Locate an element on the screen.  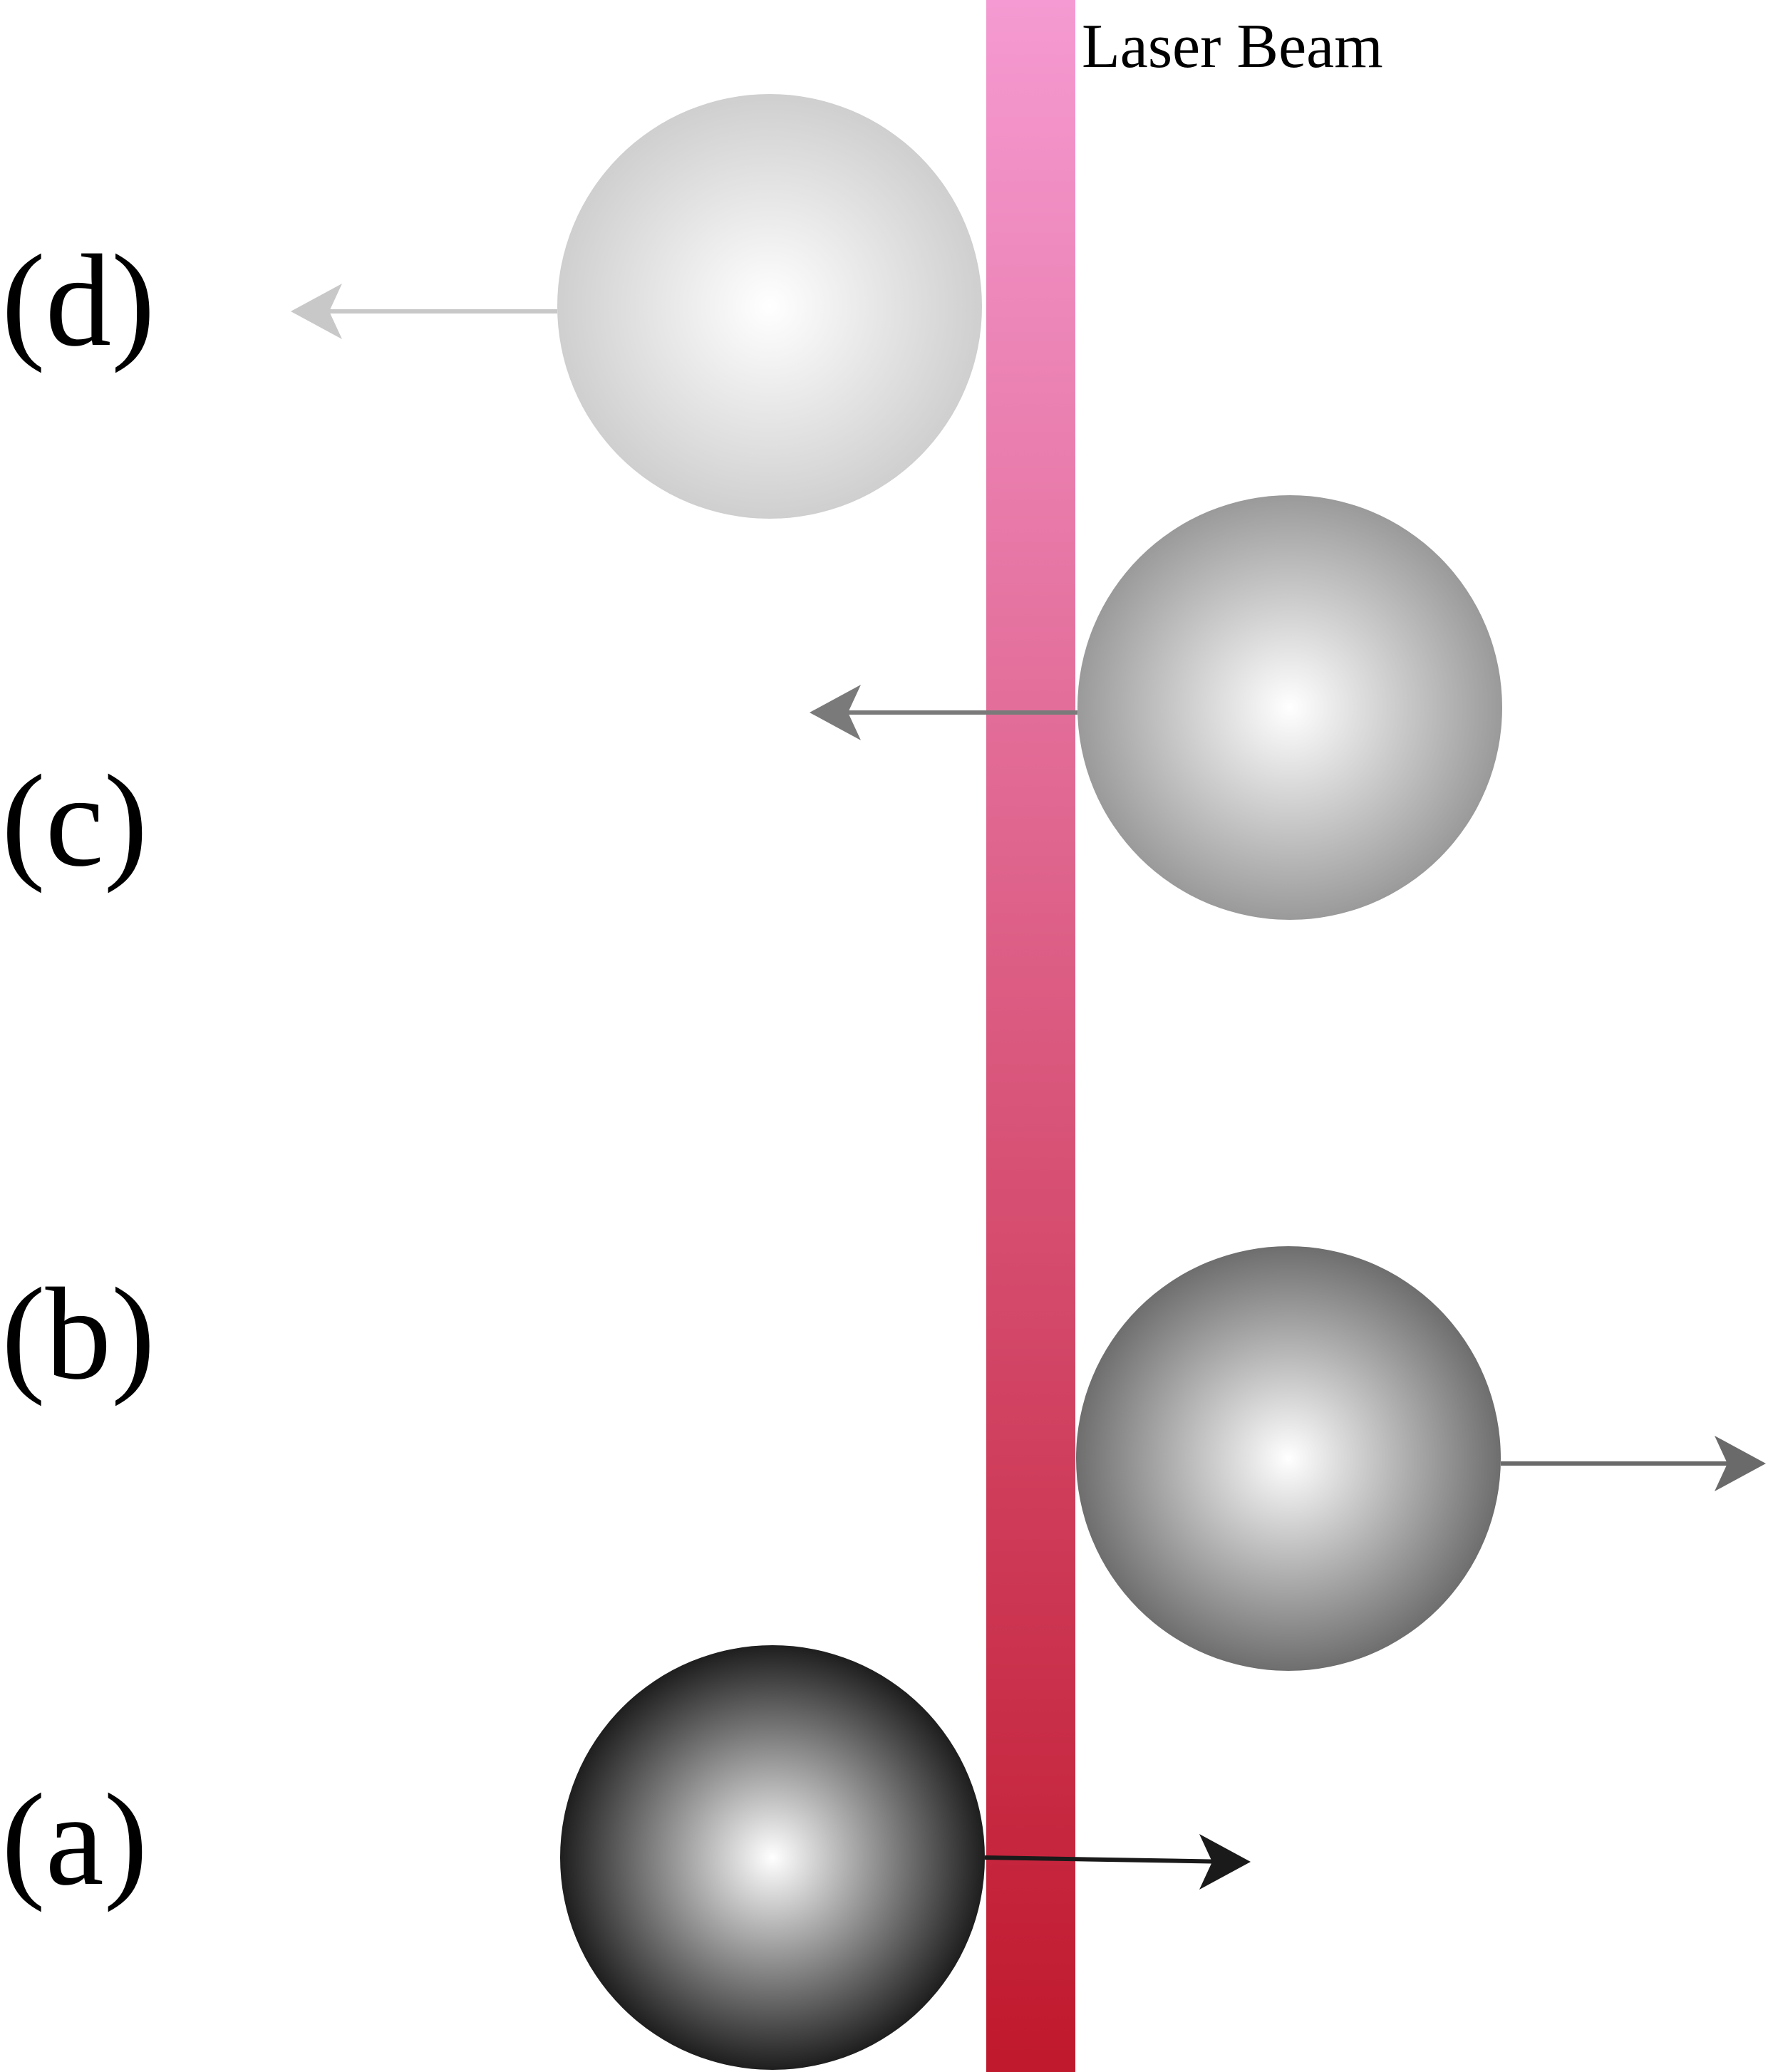
arrow-a-shaft is located at coordinates (1108, 1859).